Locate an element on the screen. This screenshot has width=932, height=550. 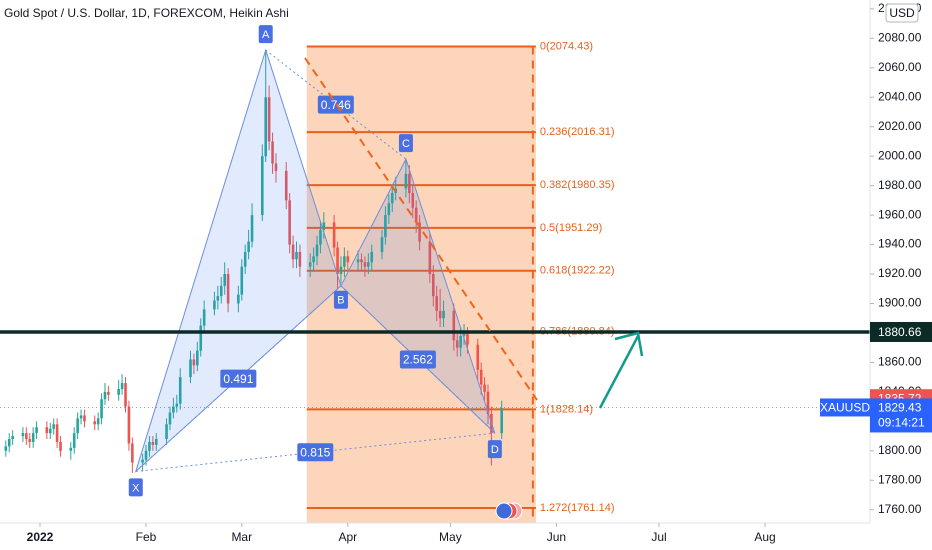
y-tick-label: 1800.00 is located at coordinates (900, 450).